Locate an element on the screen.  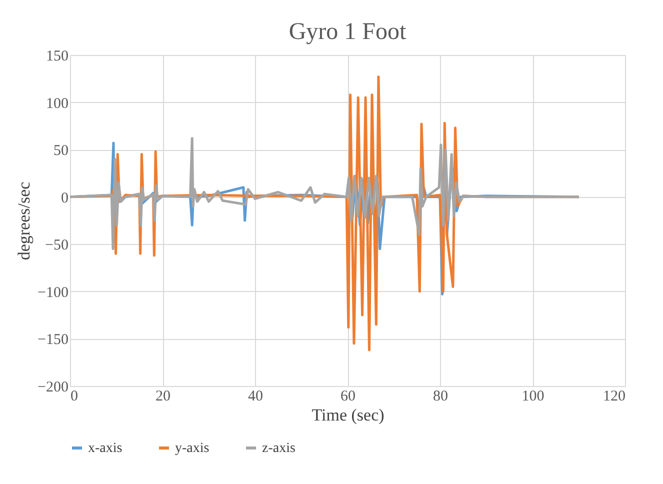
y-tick-label: 150 is located at coordinates (57, 56).